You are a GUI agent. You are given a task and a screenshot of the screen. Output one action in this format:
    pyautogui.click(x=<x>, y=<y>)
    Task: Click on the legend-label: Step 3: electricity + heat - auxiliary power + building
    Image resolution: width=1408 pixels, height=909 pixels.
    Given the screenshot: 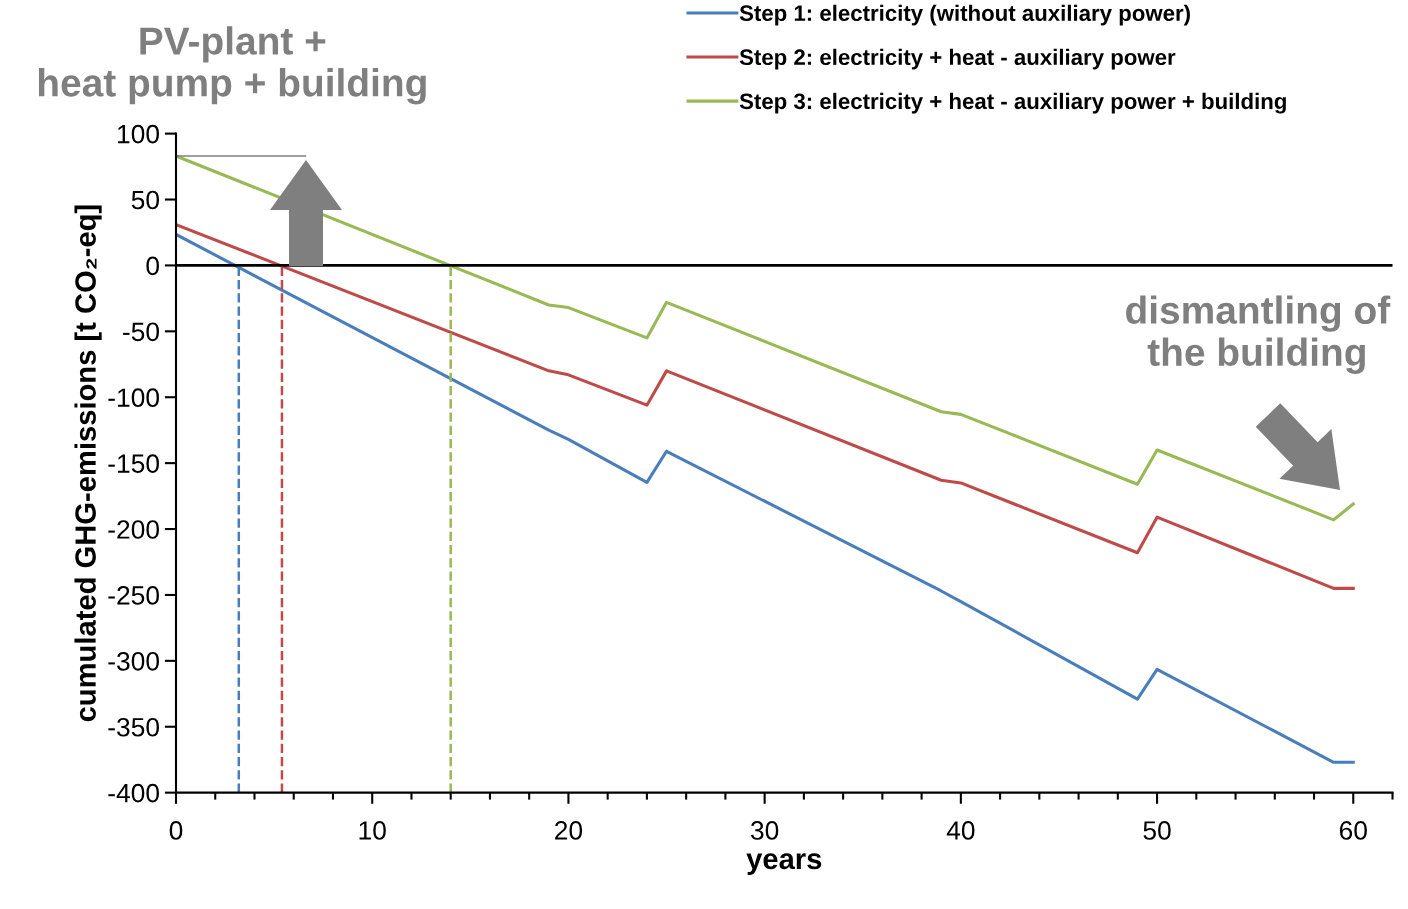 What is the action you would take?
    pyautogui.click(x=1012, y=103)
    